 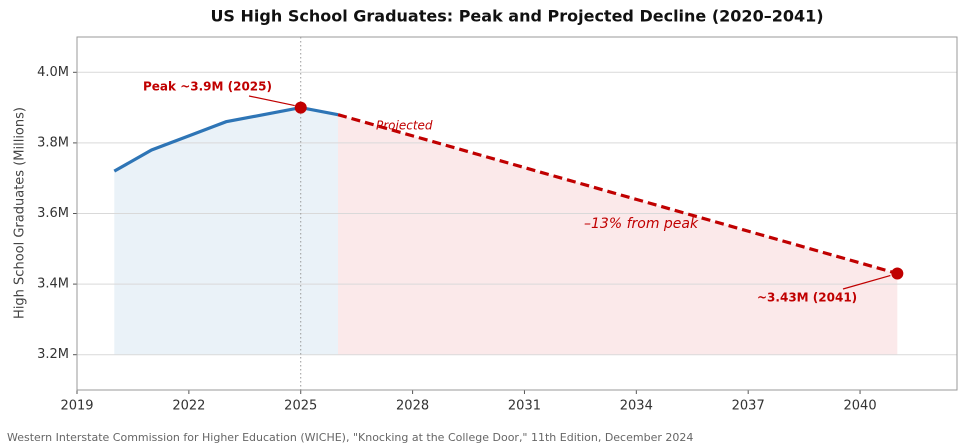 What do you see at coordinates (807, 298) in the screenshot?
I see `annotation: ~3.43M (2041)` at bounding box center [807, 298].